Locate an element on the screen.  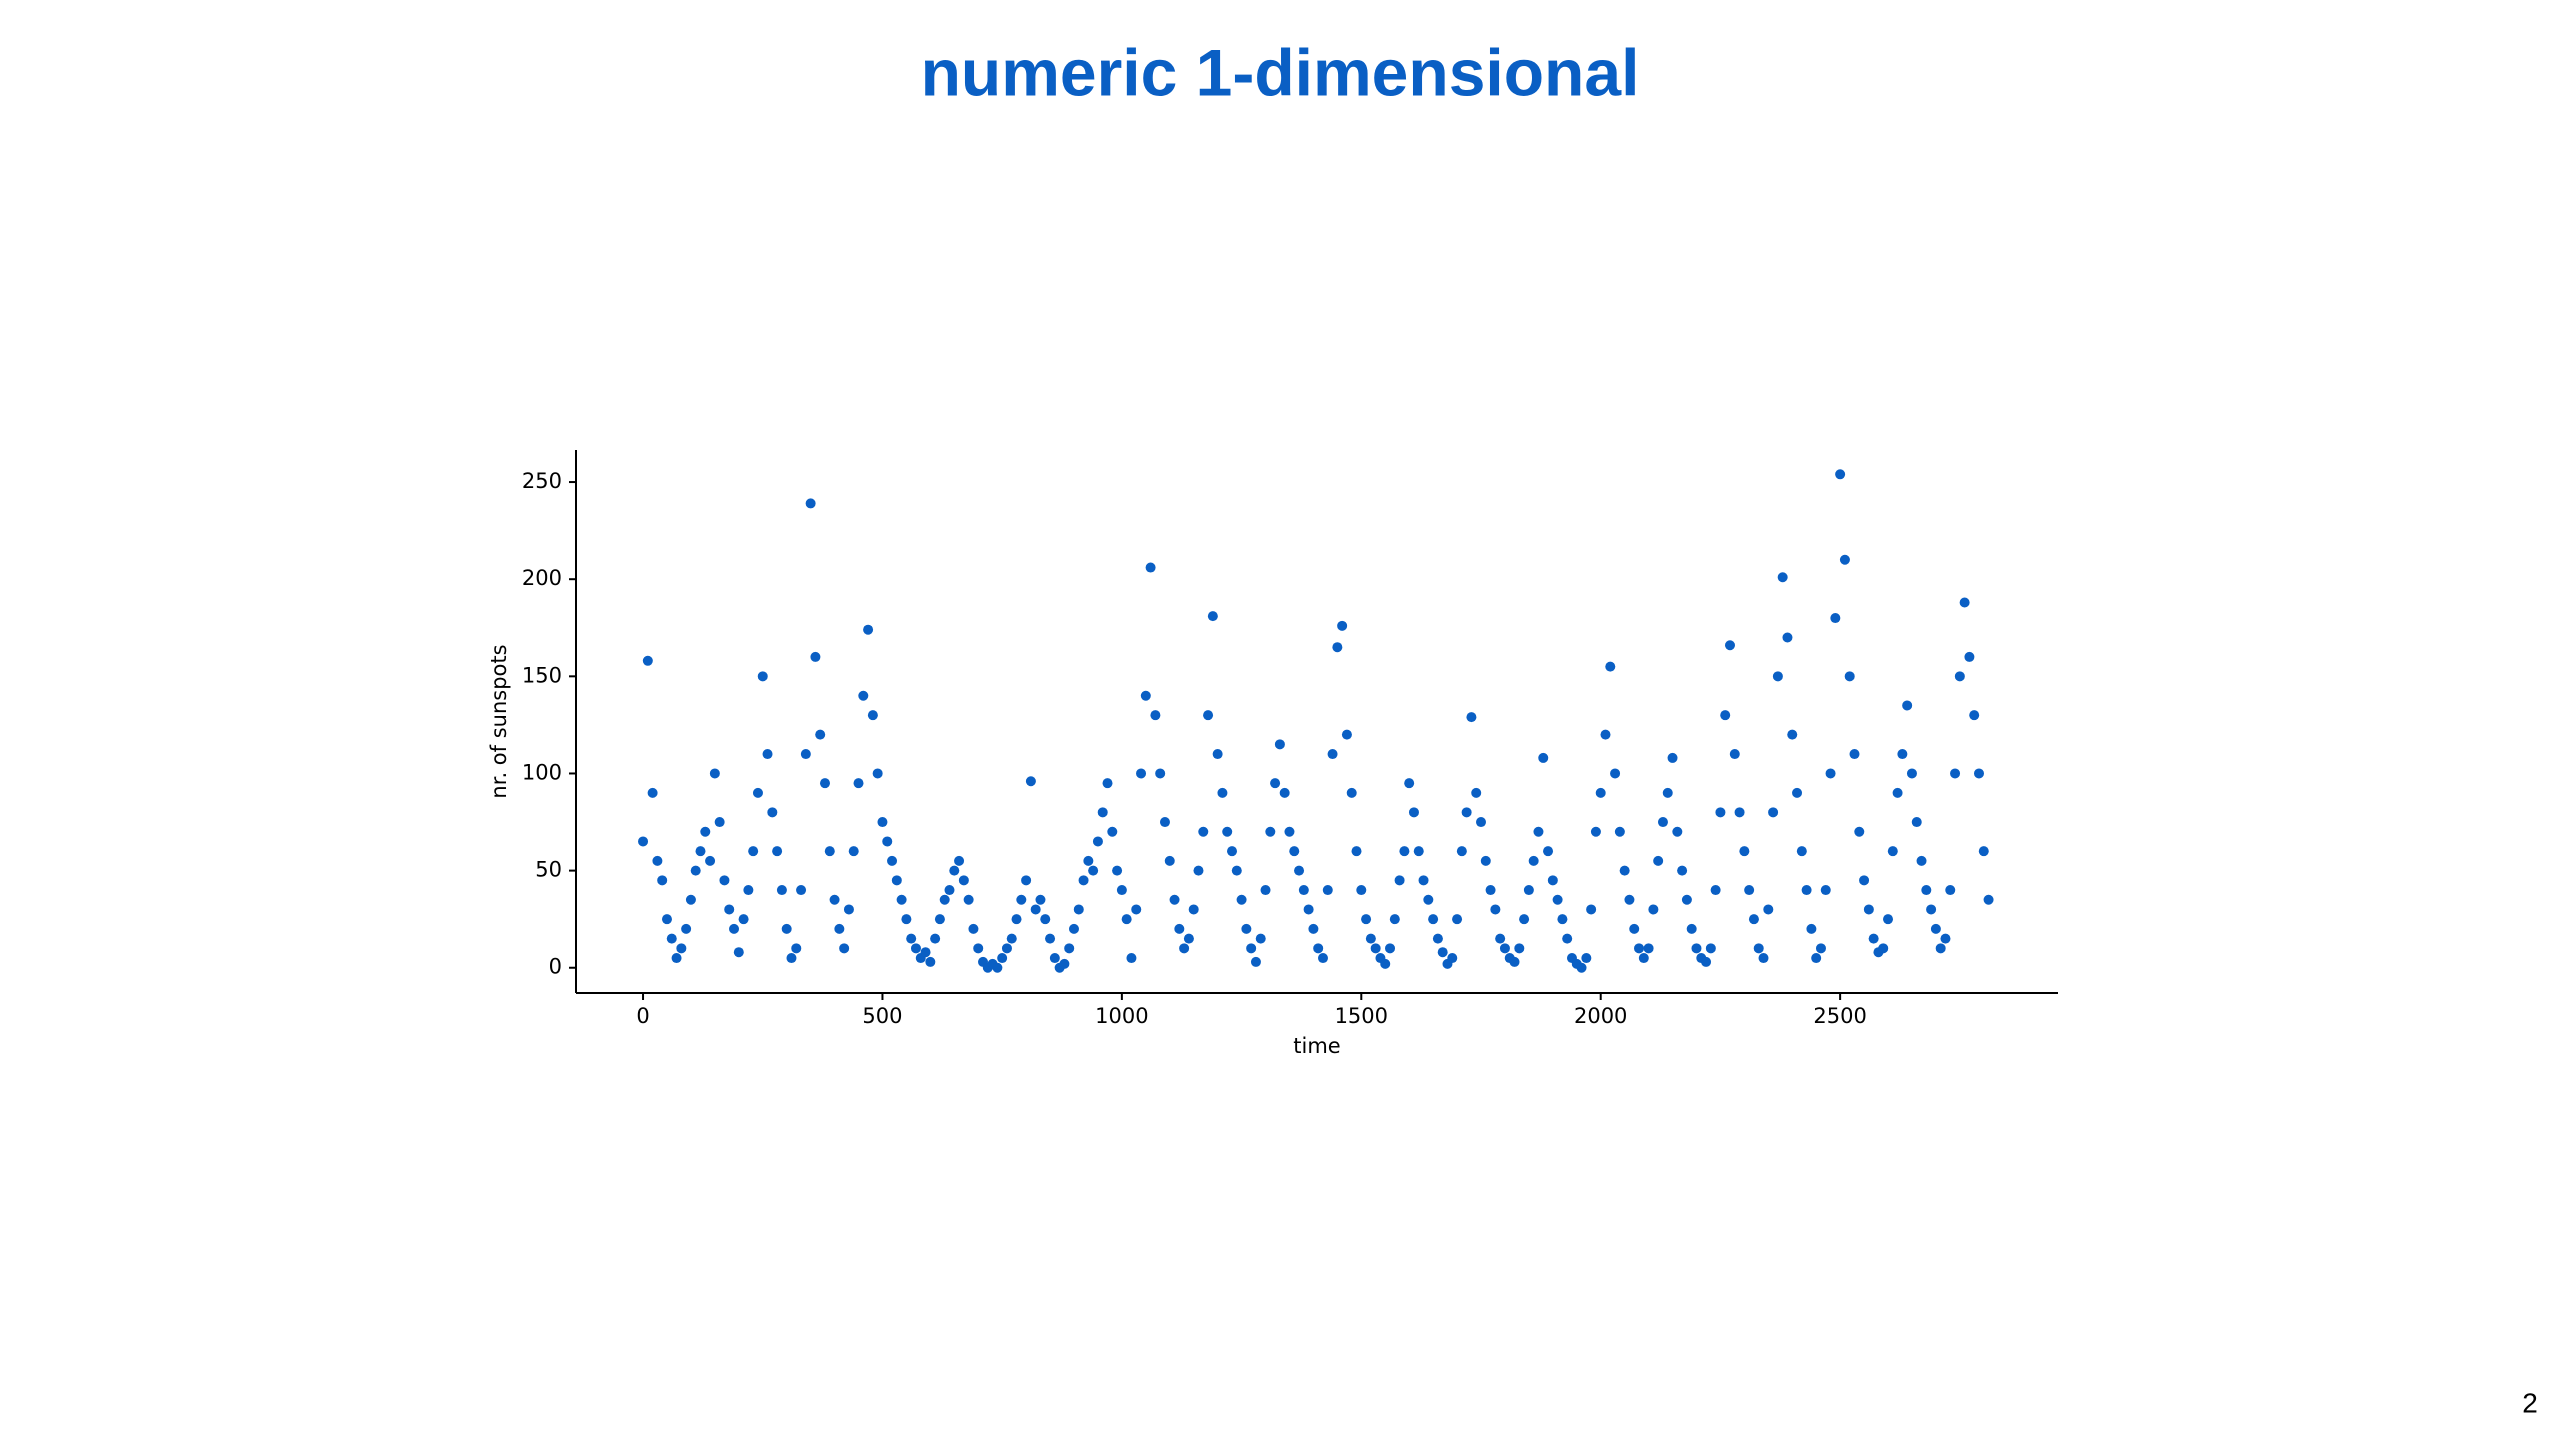
y-tick-label: 250 is located at coordinates (542, 481).